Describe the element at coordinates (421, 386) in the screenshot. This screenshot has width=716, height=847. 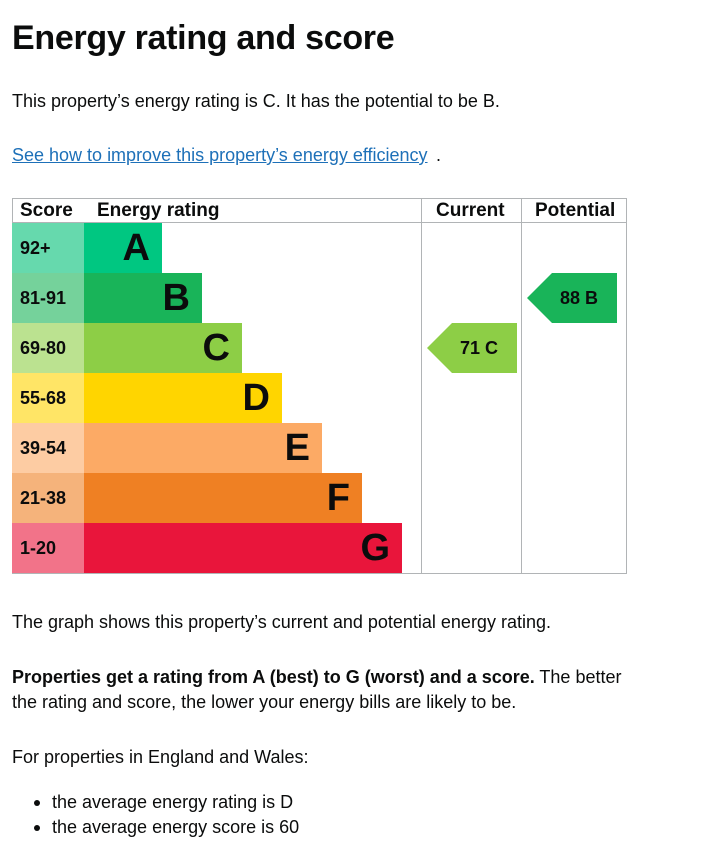
I see `column-divider-current` at that location.